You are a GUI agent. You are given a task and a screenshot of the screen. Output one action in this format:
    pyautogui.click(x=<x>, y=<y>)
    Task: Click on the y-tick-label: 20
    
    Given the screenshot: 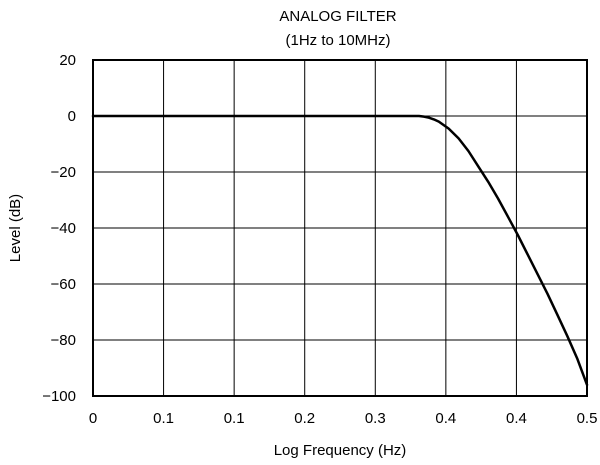 What is the action you would take?
    pyautogui.click(x=67, y=60)
    